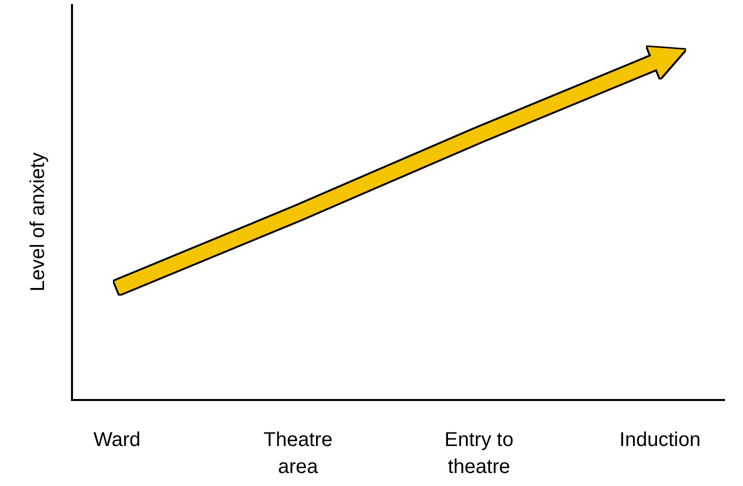 The height and width of the screenshot is (486, 743). Describe the element at coordinates (38, 222) in the screenshot. I see `y-axis-title: Level of anxiety` at that location.